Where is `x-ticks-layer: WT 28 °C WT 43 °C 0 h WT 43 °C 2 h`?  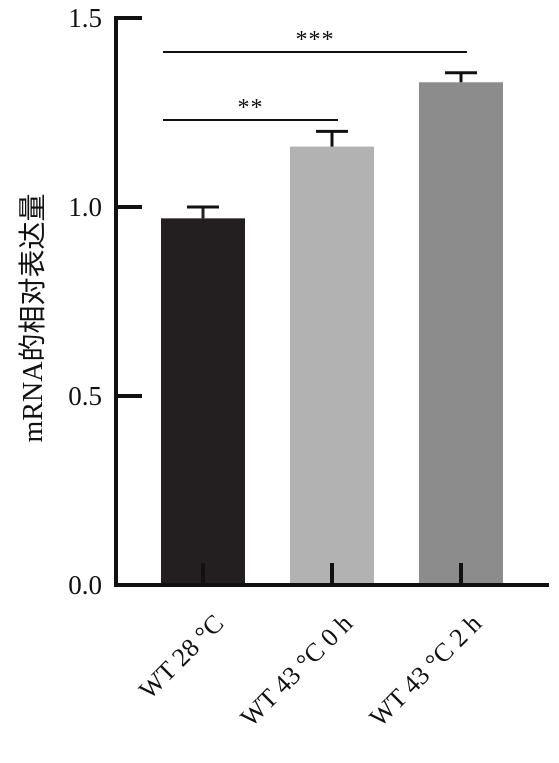 x-ticks-layer: WT 28 °C WT 43 °C 0 h WT 43 °C 2 h is located at coordinates (310, 647).